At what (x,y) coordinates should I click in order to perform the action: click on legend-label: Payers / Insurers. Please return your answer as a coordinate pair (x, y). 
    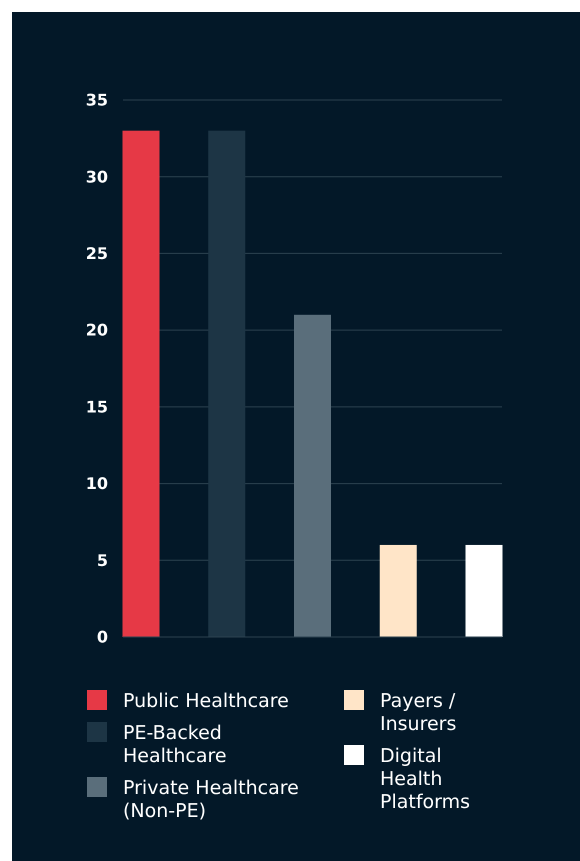
    Looking at the image, I should click on (418, 712).